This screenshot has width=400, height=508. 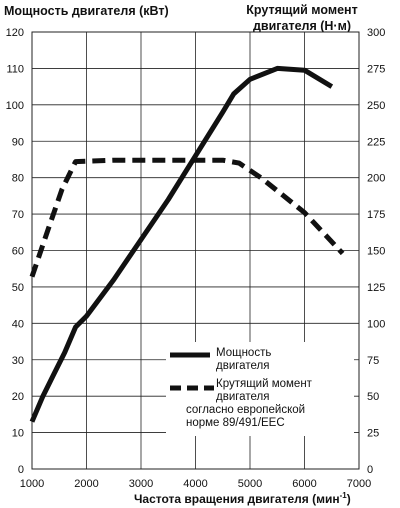 I want to click on right-y-tick-label: 175, so click(x=376, y=215).